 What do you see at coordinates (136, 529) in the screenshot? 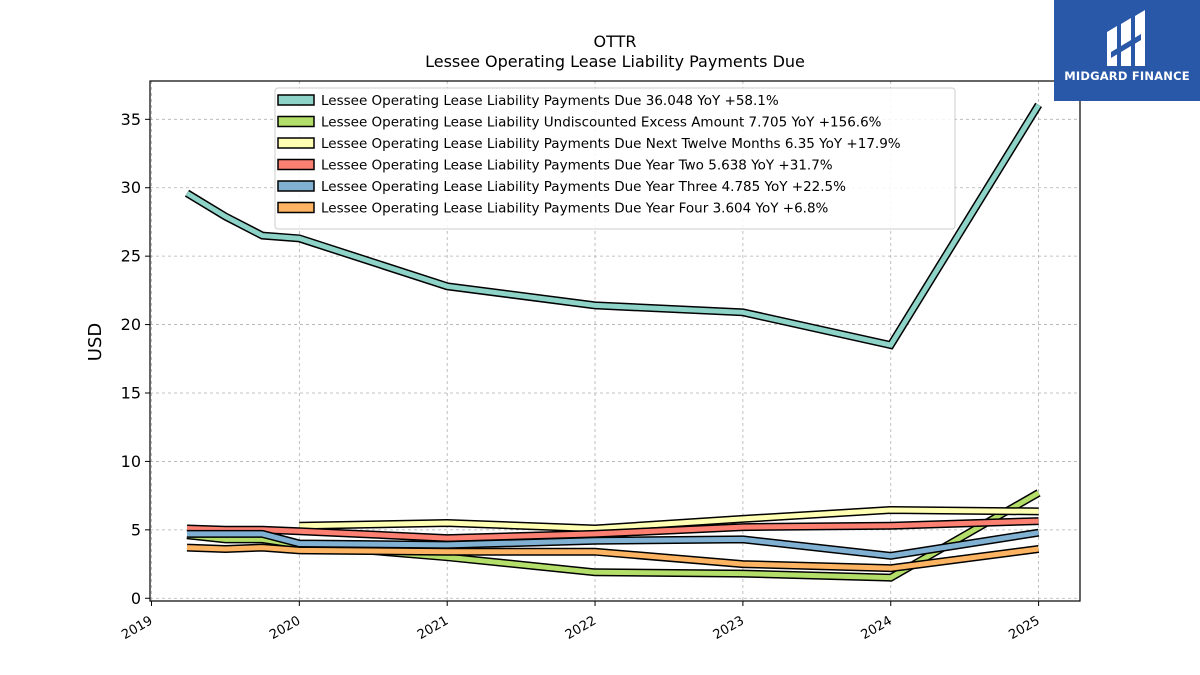
I see `y-tick-label: 5` at bounding box center [136, 529].